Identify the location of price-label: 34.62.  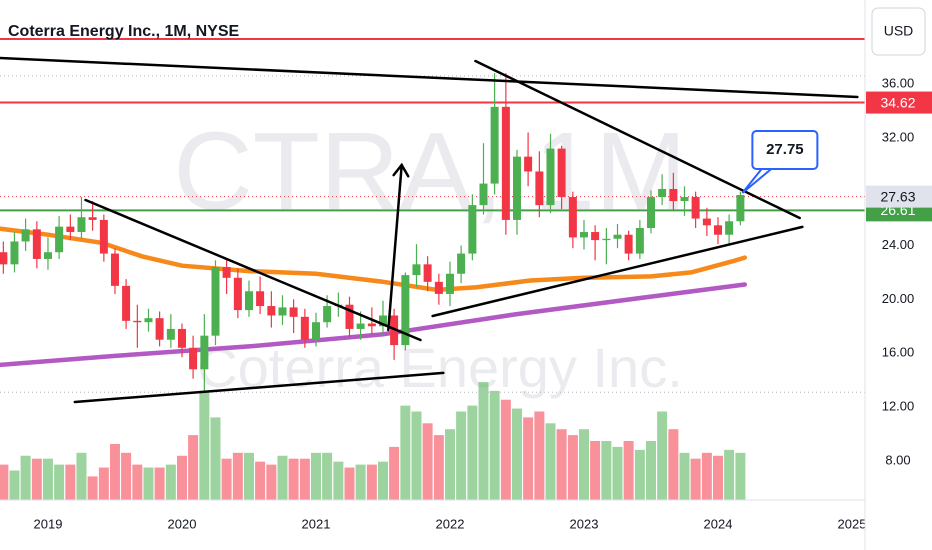
(897, 102).